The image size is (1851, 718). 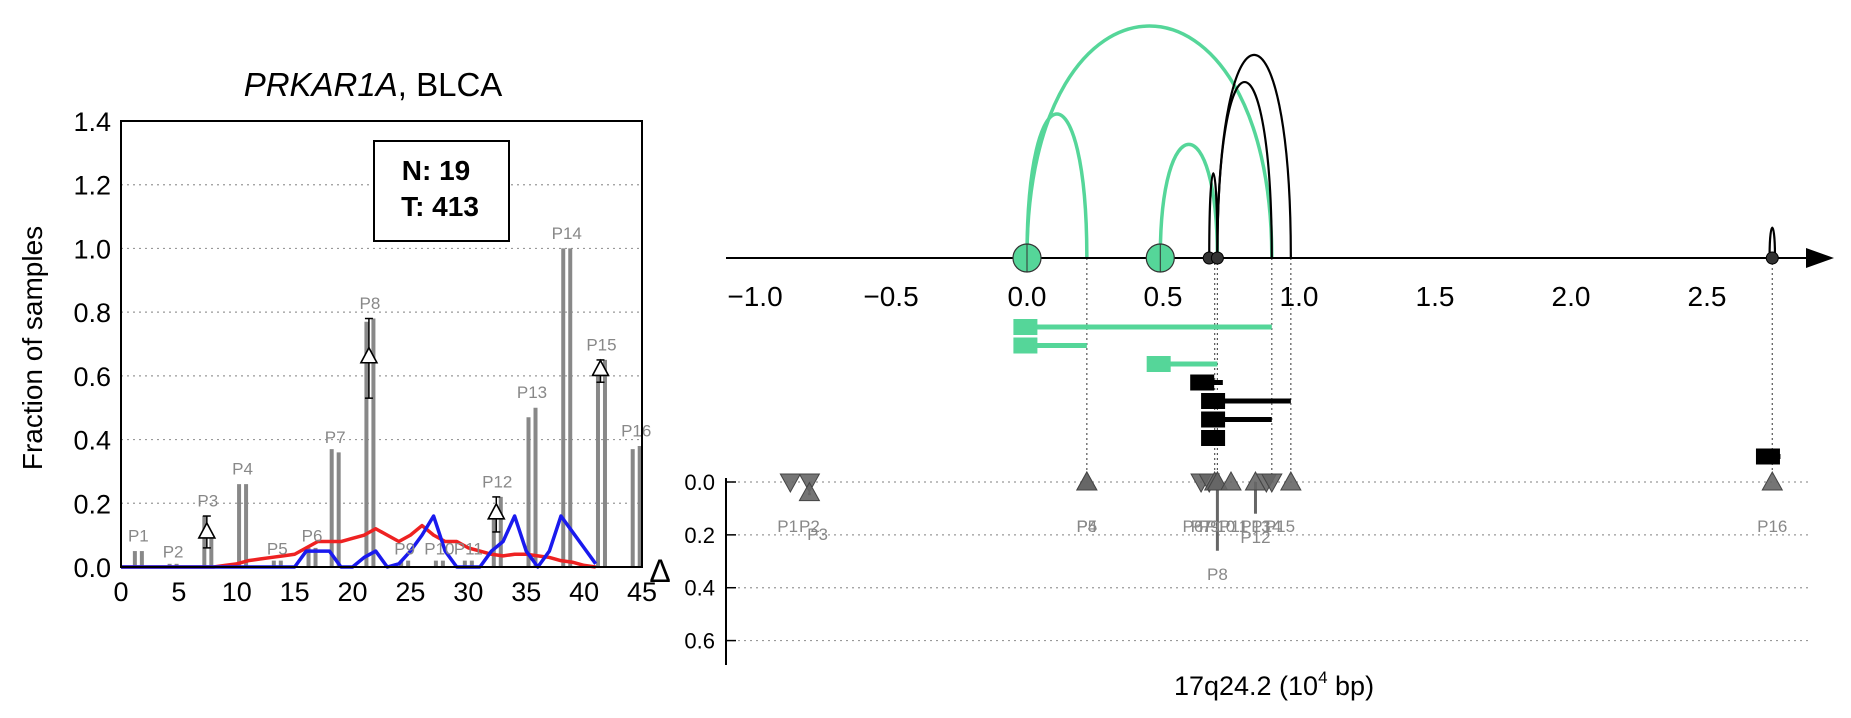 What do you see at coordinates (178, 592) in the screenshot?
I see `left-x-tick-label: 5` at bounding box center [178, 592].